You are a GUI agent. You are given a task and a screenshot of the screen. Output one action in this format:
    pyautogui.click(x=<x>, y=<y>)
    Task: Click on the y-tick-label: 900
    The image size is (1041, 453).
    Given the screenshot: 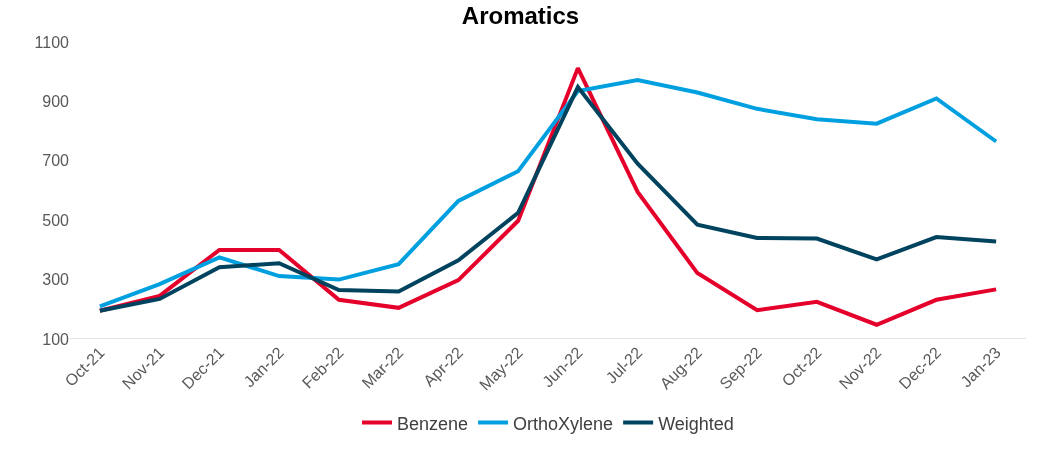 What is the action you would take?
    pyautogui.click(x=56, y=101)
    